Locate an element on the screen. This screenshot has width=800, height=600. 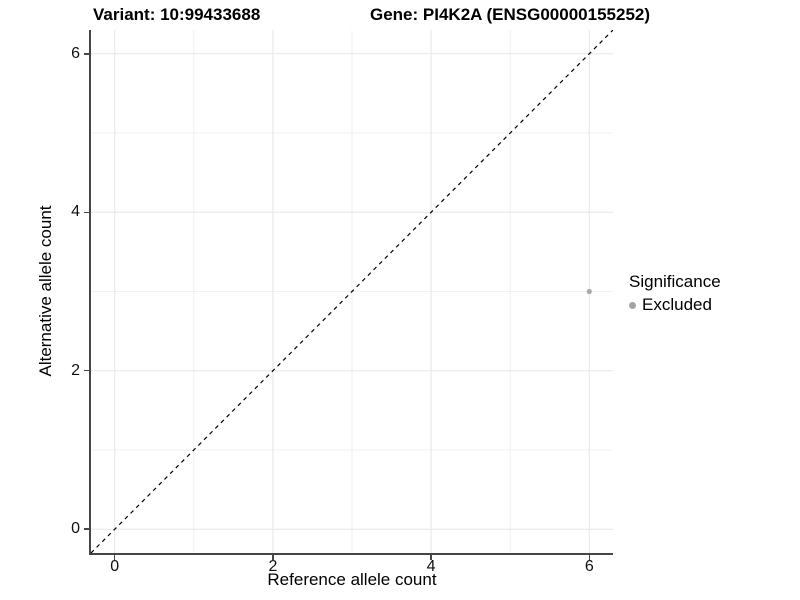
y-axis-title: Alternative allele count is located at coordinates (45, 291).